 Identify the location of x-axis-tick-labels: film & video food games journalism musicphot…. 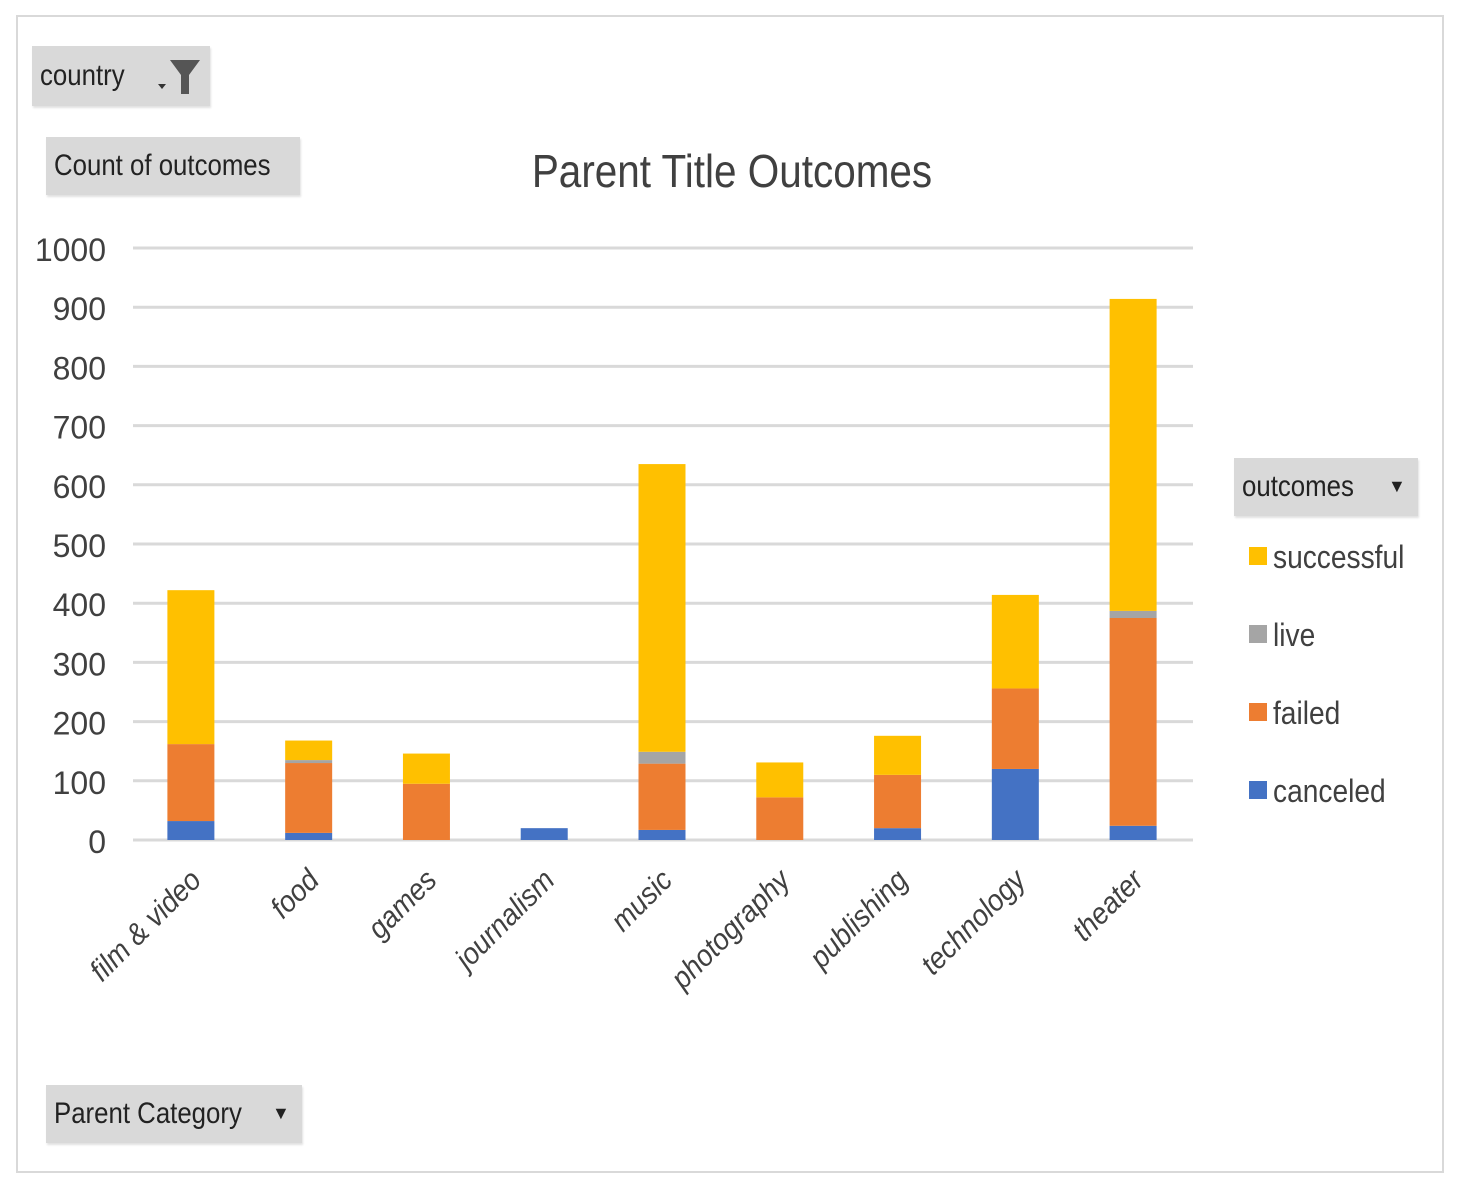
(618, 930).